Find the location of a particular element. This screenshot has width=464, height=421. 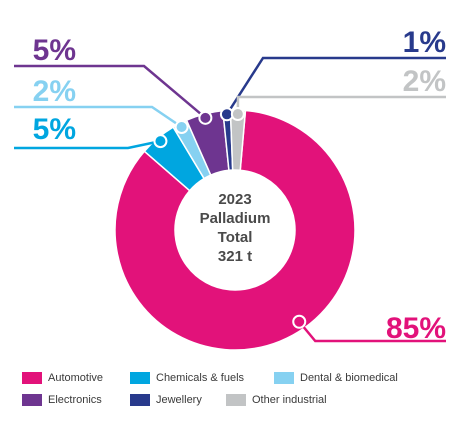

leader-line-other-industrial is located at coordinates (341, 105).